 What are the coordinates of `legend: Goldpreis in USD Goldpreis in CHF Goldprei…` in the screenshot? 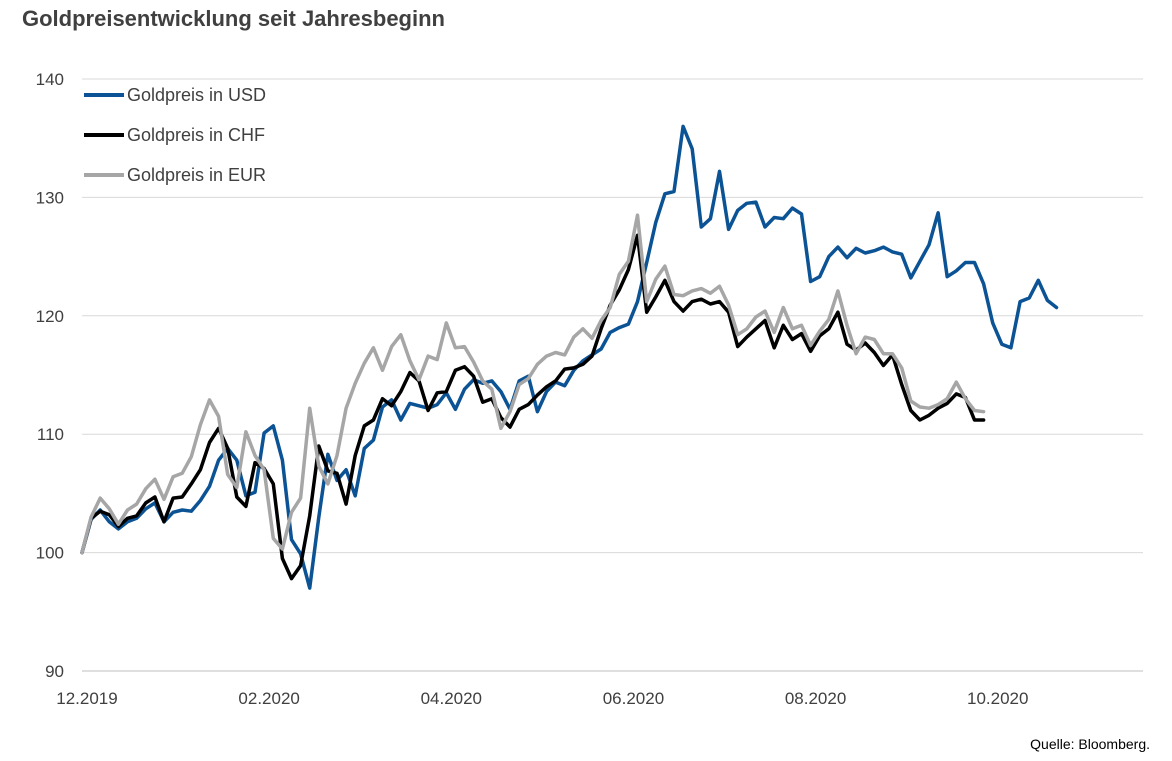 It's located at (175, 135).